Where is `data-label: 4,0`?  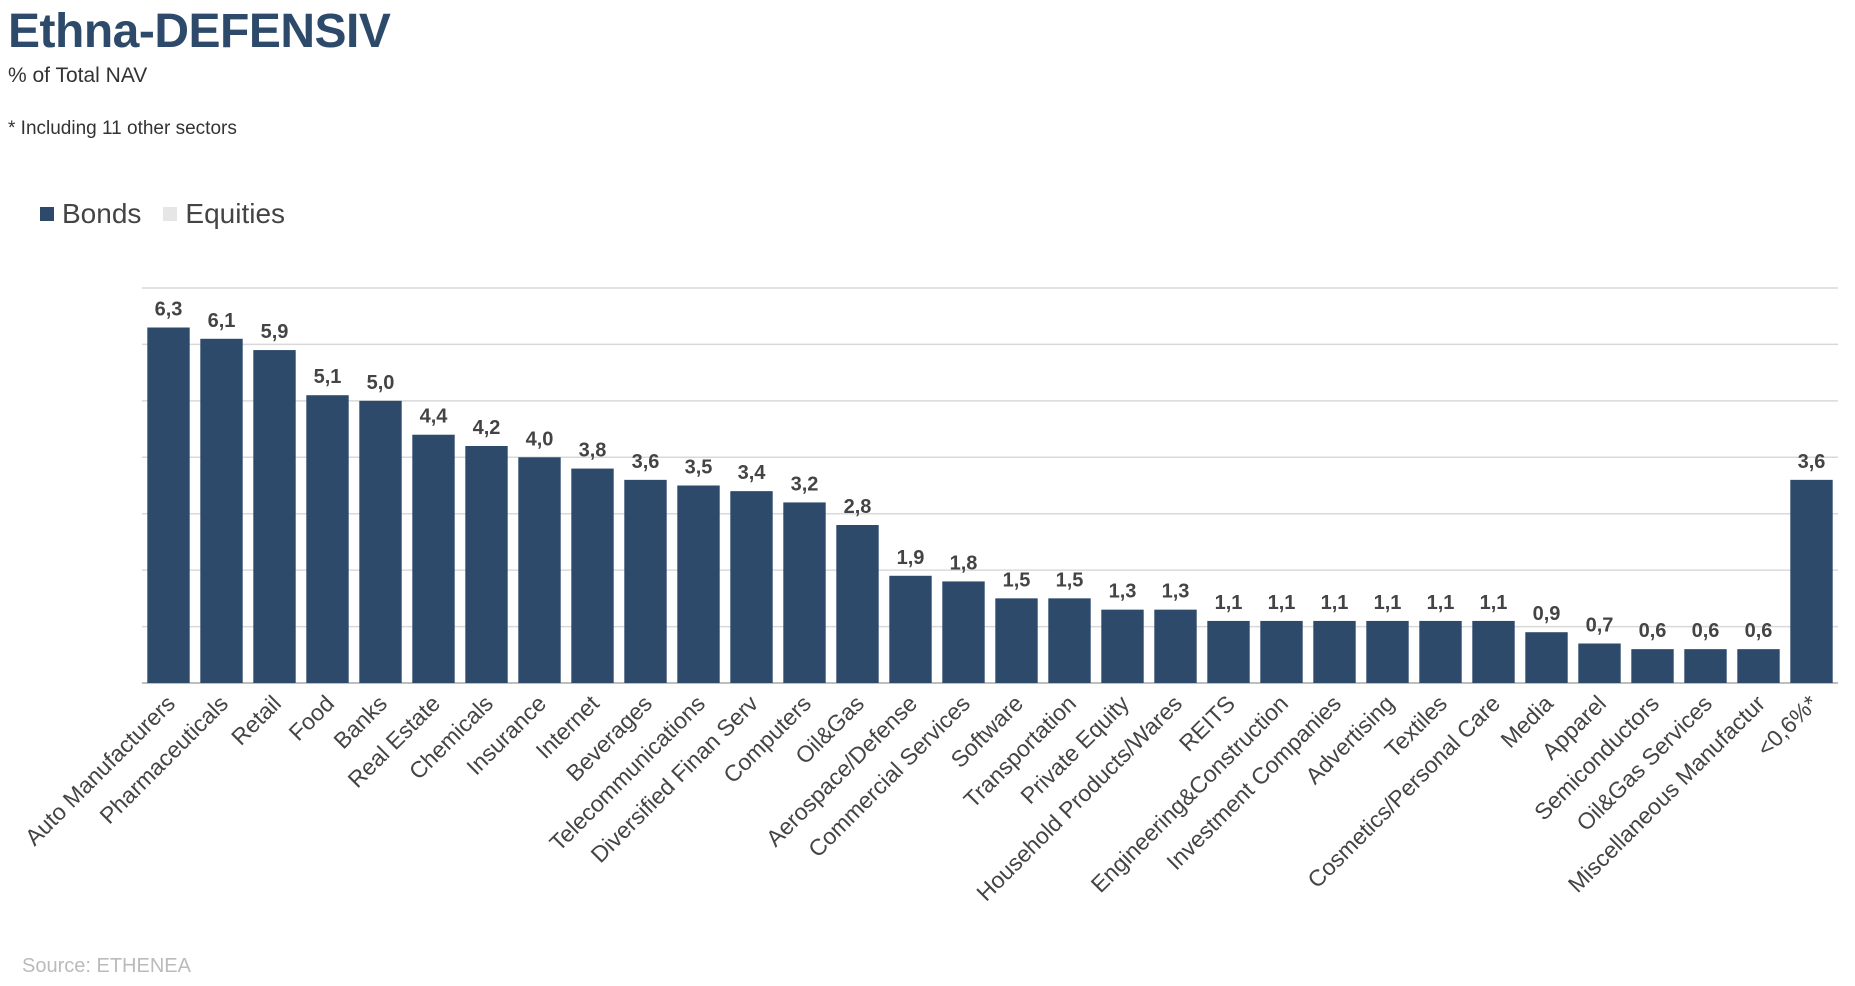 data-label: 4,0 is located at coordinates (540, 439).